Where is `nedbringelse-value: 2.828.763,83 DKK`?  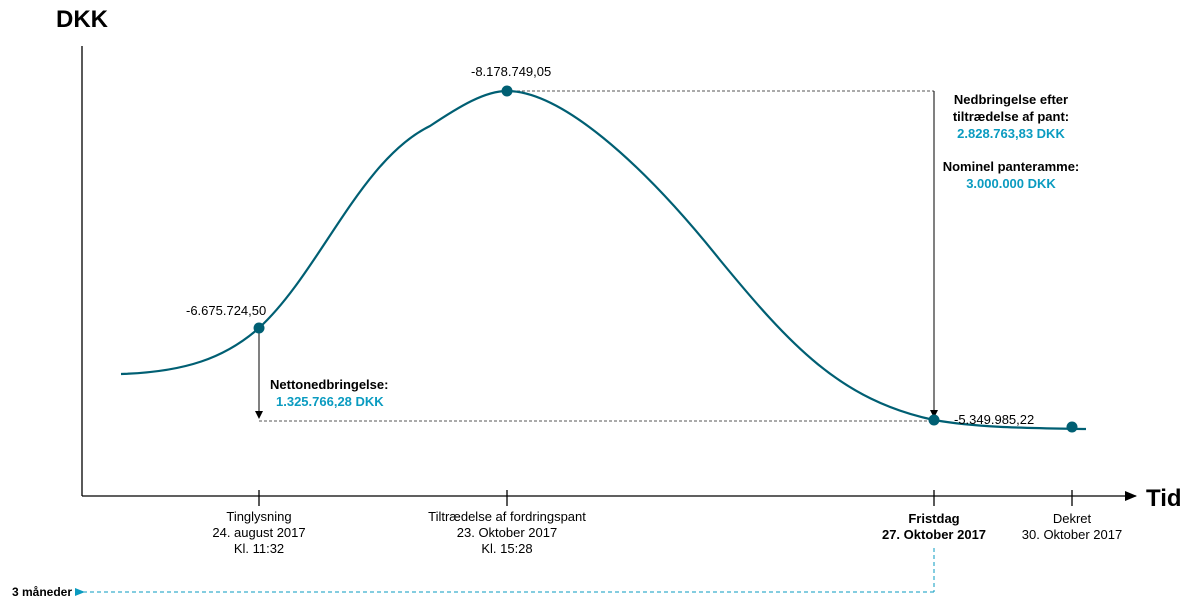
nedbringelse-value: 2.828.763,83 DKK is located at coordinates (1011, 133).